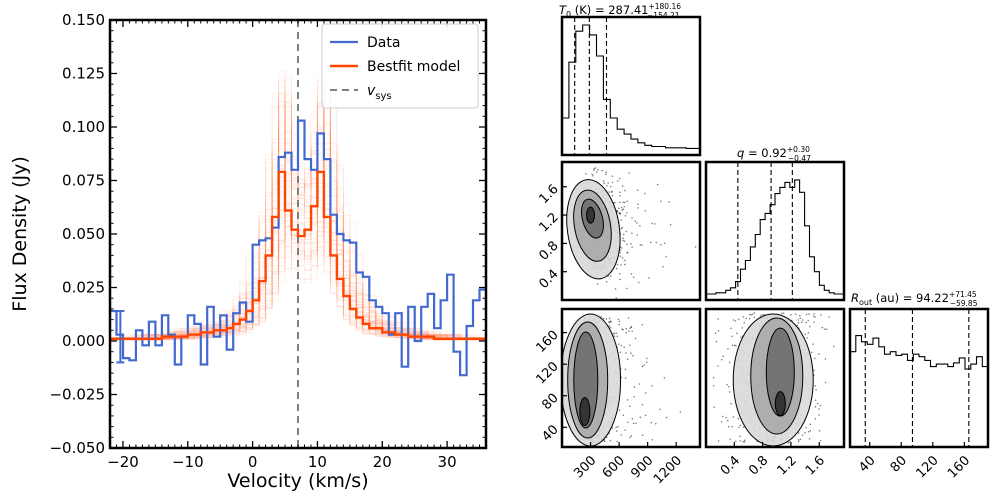 The width and height of the screenshot is (992, 500). Describe the element at coordinates (379, 92) in the screenshot. I see `legend-vsys-label: vsys` at that location.